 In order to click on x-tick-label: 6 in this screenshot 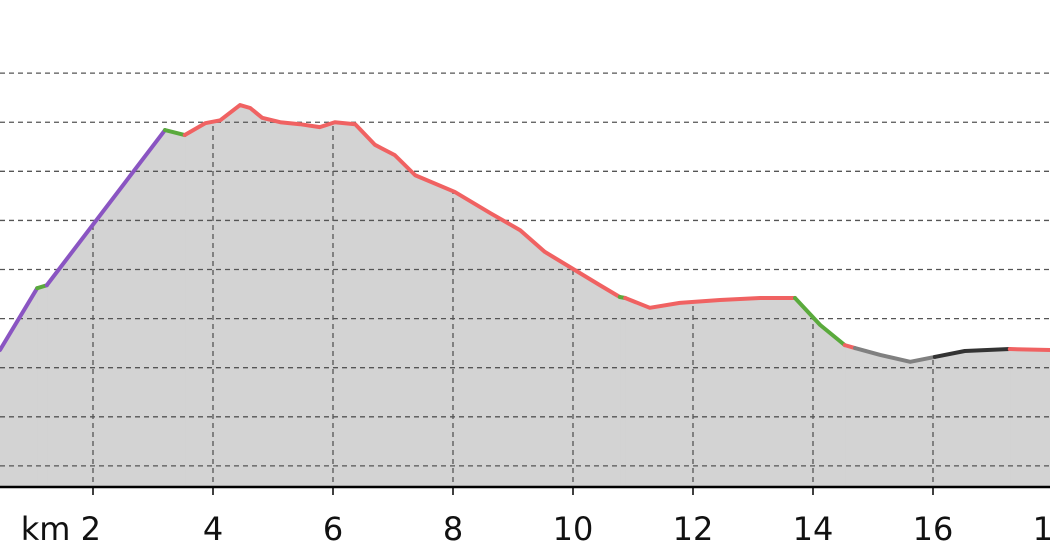, I will do `click(333, 529)`.